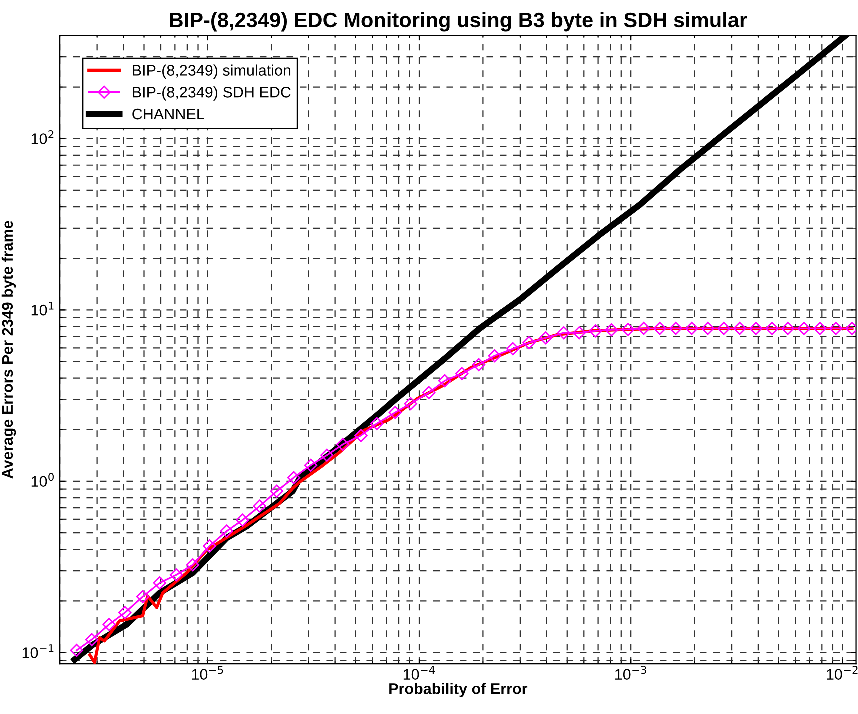 The image size is (858, 714). I want to click on chart-title: BIP-(8,2349) EDC Monitoring using B3 byte in SDH simular, so click(459, 22).